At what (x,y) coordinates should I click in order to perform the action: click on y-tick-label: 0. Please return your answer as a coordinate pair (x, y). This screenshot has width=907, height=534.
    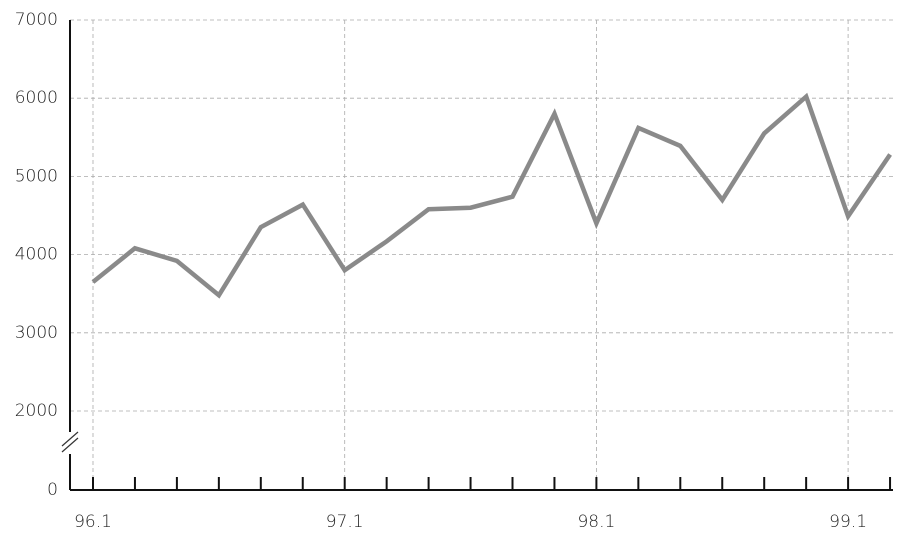
    Looking at the image, I should click on (52, 490).